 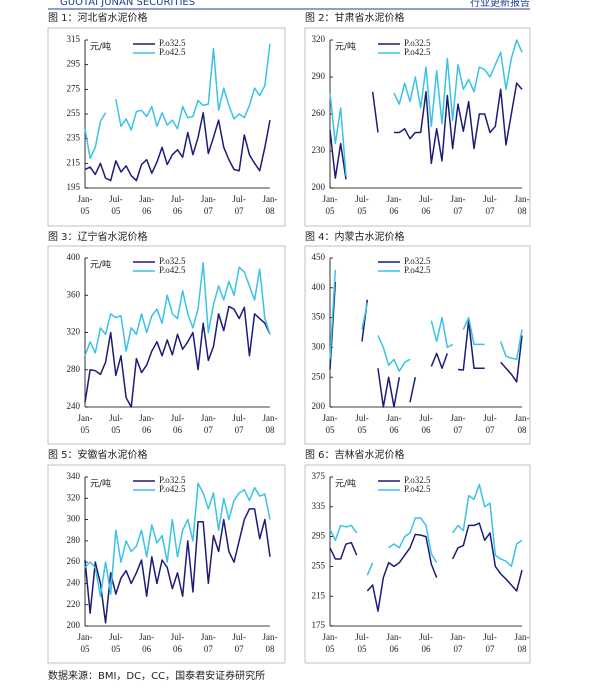 I want to click on figure-title: 图 5：安徽省水泥价格, so click(x=98, y=454).